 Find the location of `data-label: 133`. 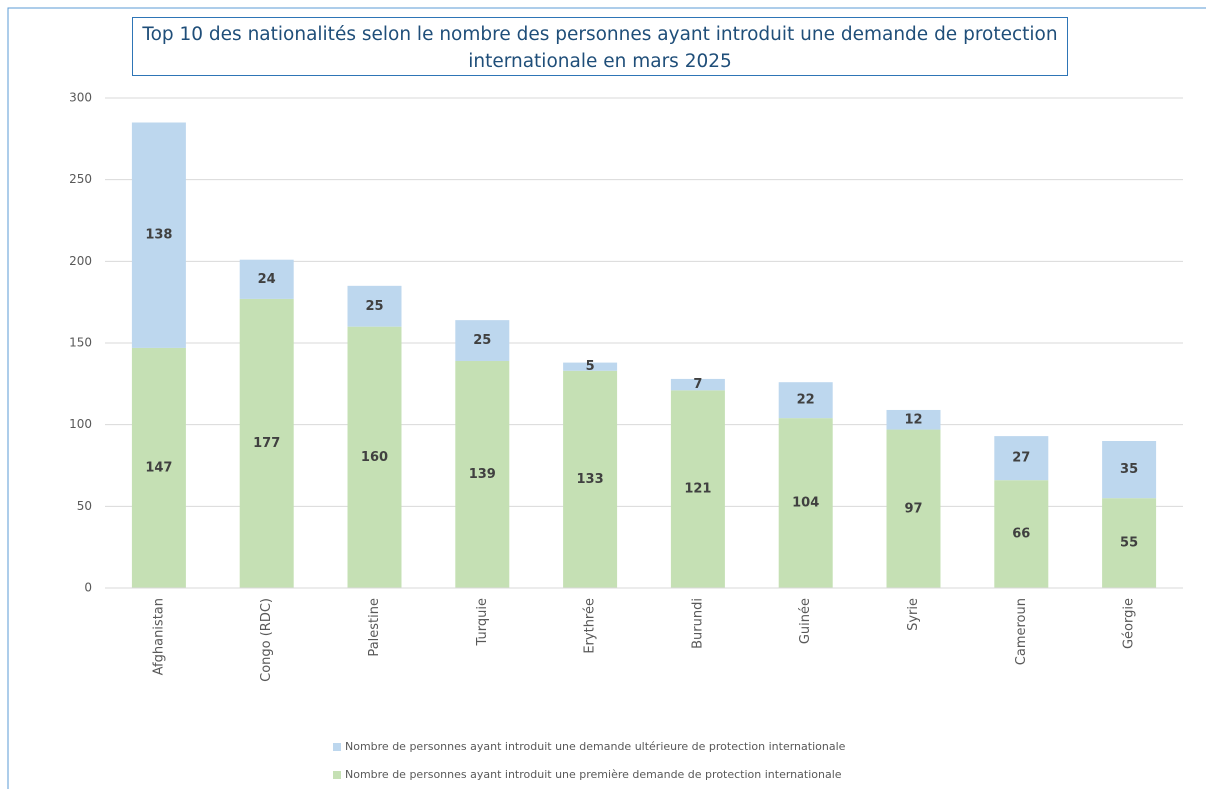

data-label: 133 is located at coordinates (590, 479).